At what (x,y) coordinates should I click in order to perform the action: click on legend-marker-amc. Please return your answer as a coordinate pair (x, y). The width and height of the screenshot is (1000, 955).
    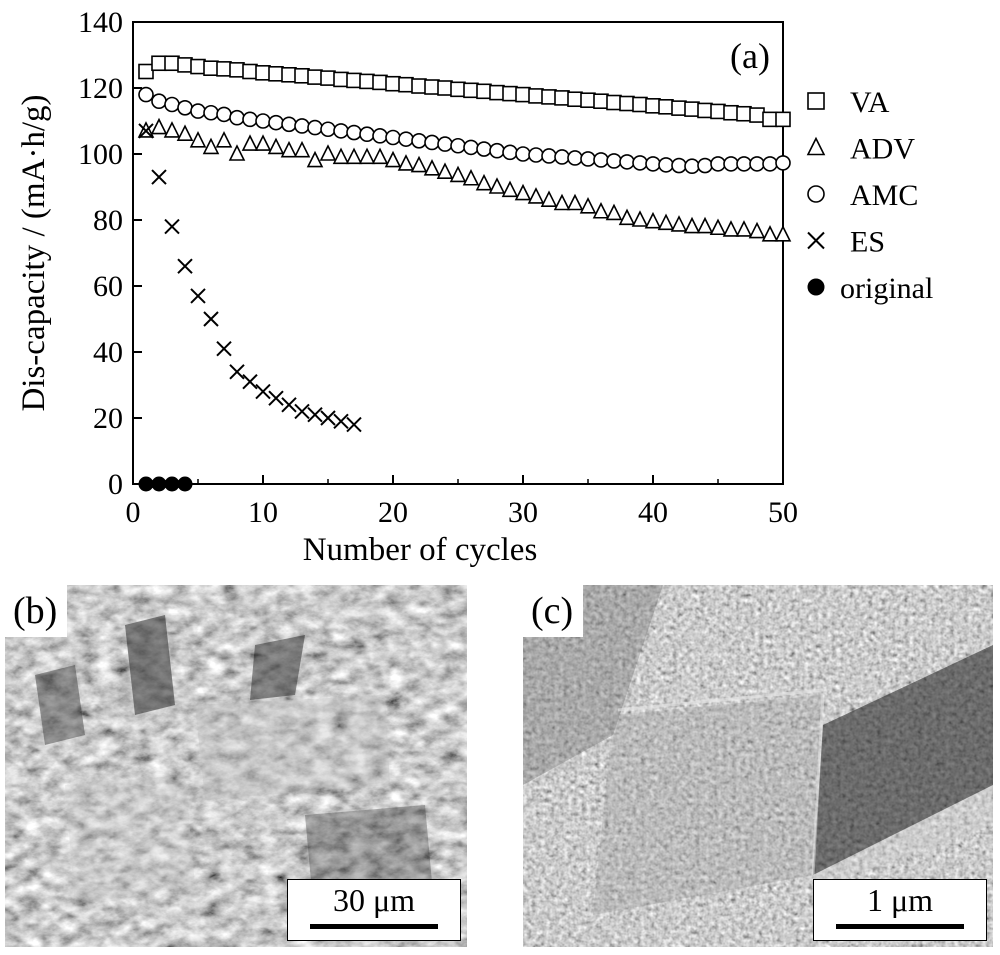
    Looking at the image, I should click on (816, 194).